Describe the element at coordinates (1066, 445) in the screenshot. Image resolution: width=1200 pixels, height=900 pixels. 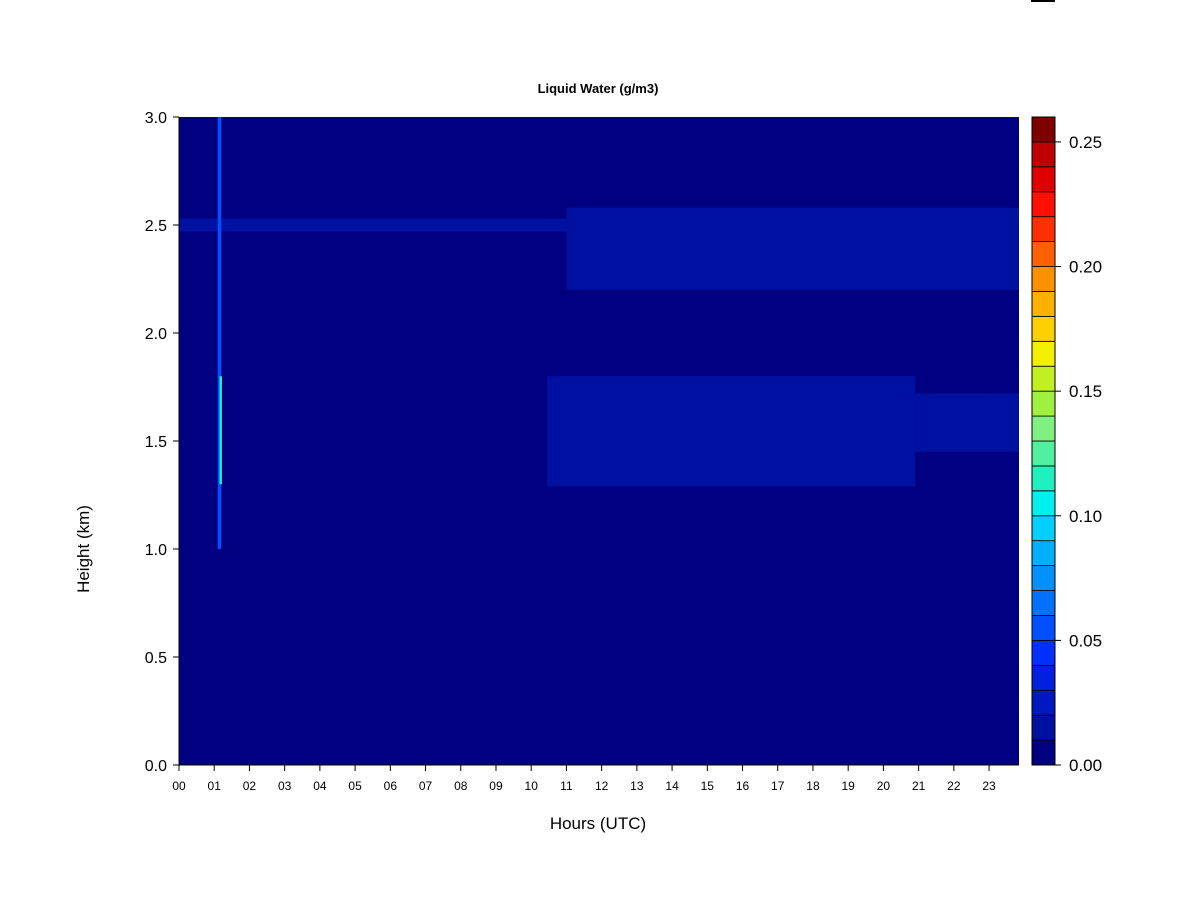
I see `colorbar: 0.00 0.05 0.10 0.15 0.20 0.25` at that location.